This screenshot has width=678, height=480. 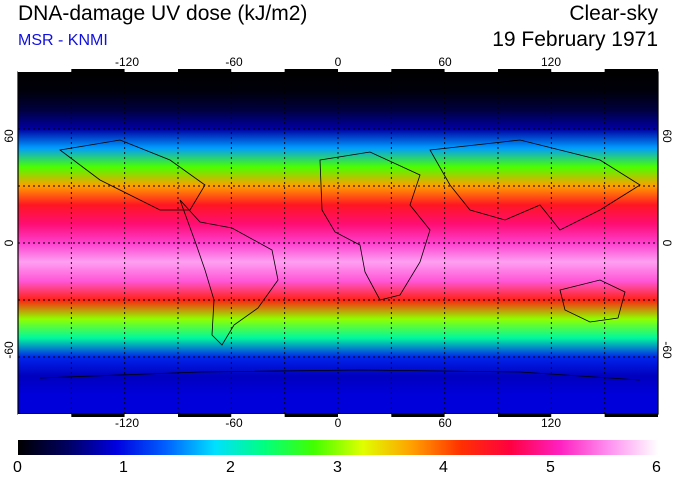 What do you see at coordinates (9, 136) in the screenshot?
I see `lat-tick-left-1: 60` at bounding box center [9, 136].